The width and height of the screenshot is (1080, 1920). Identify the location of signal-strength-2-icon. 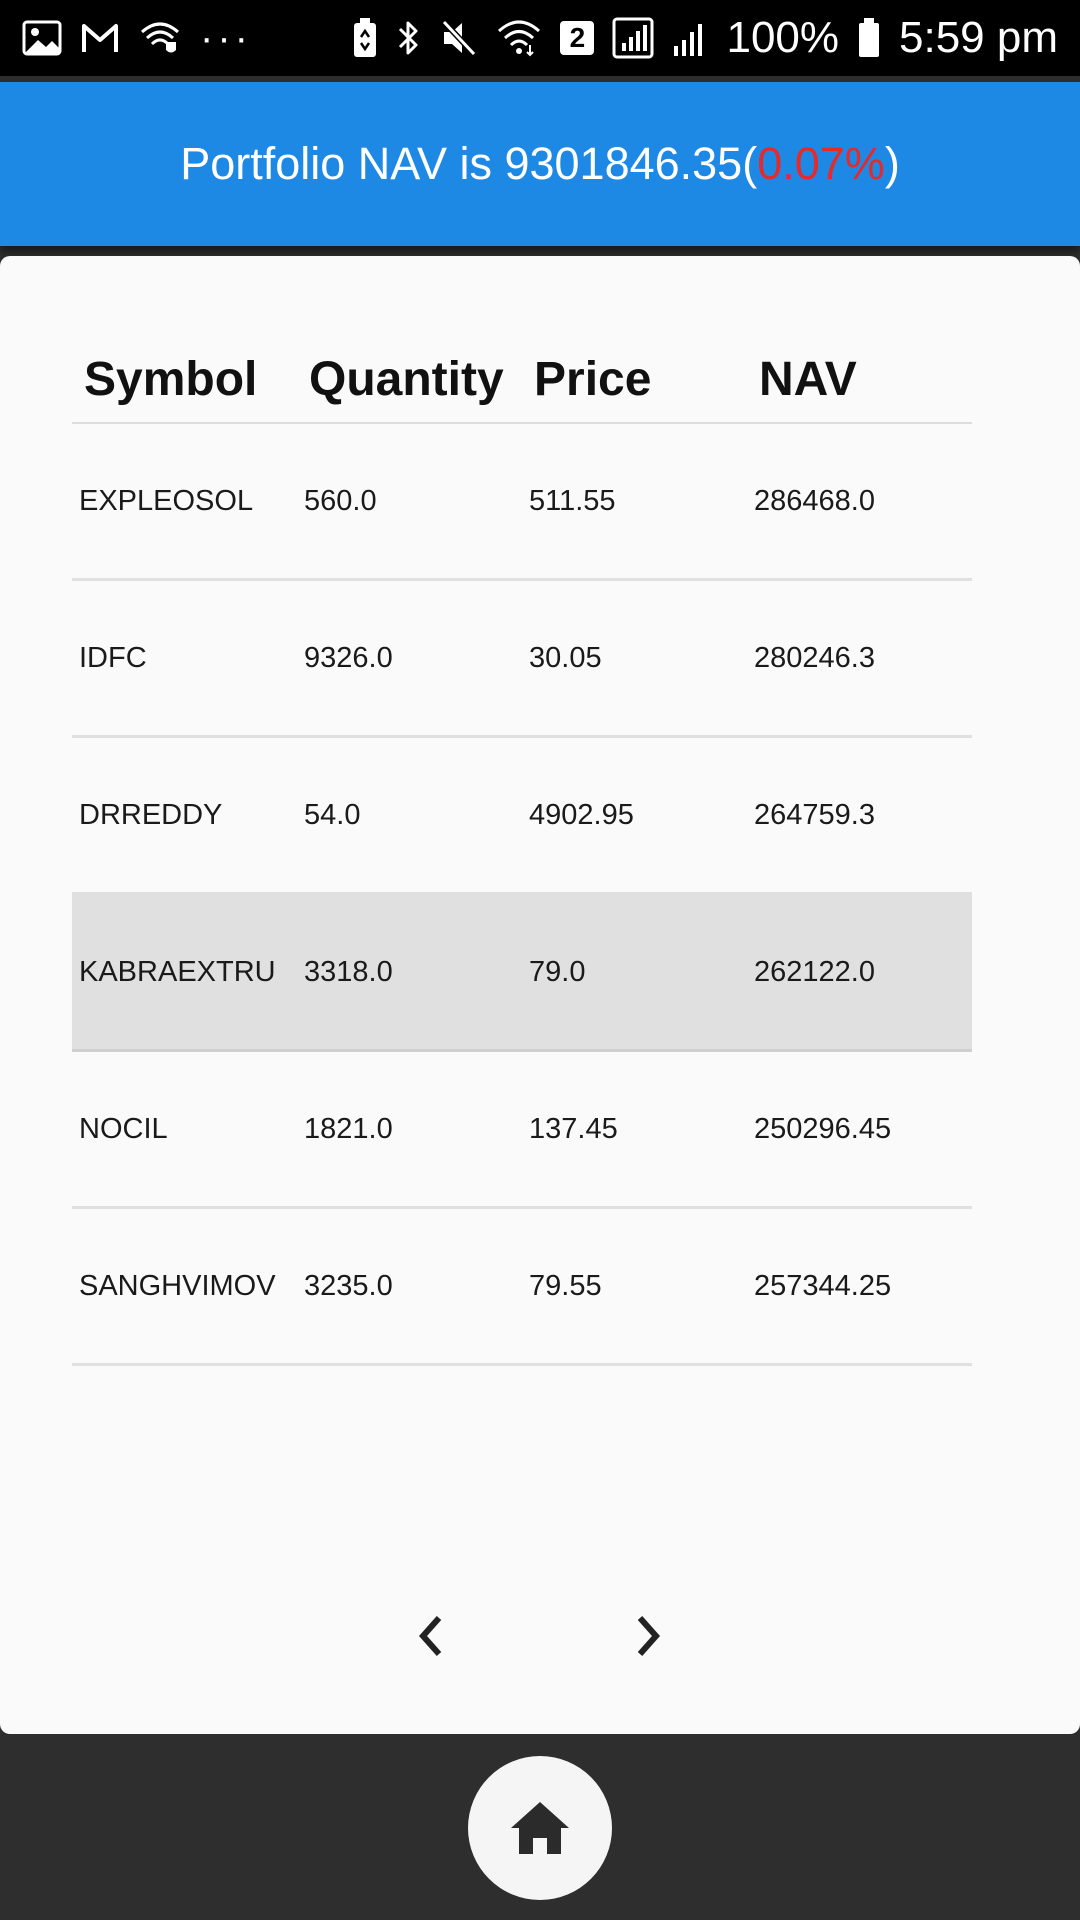
(690, 38).